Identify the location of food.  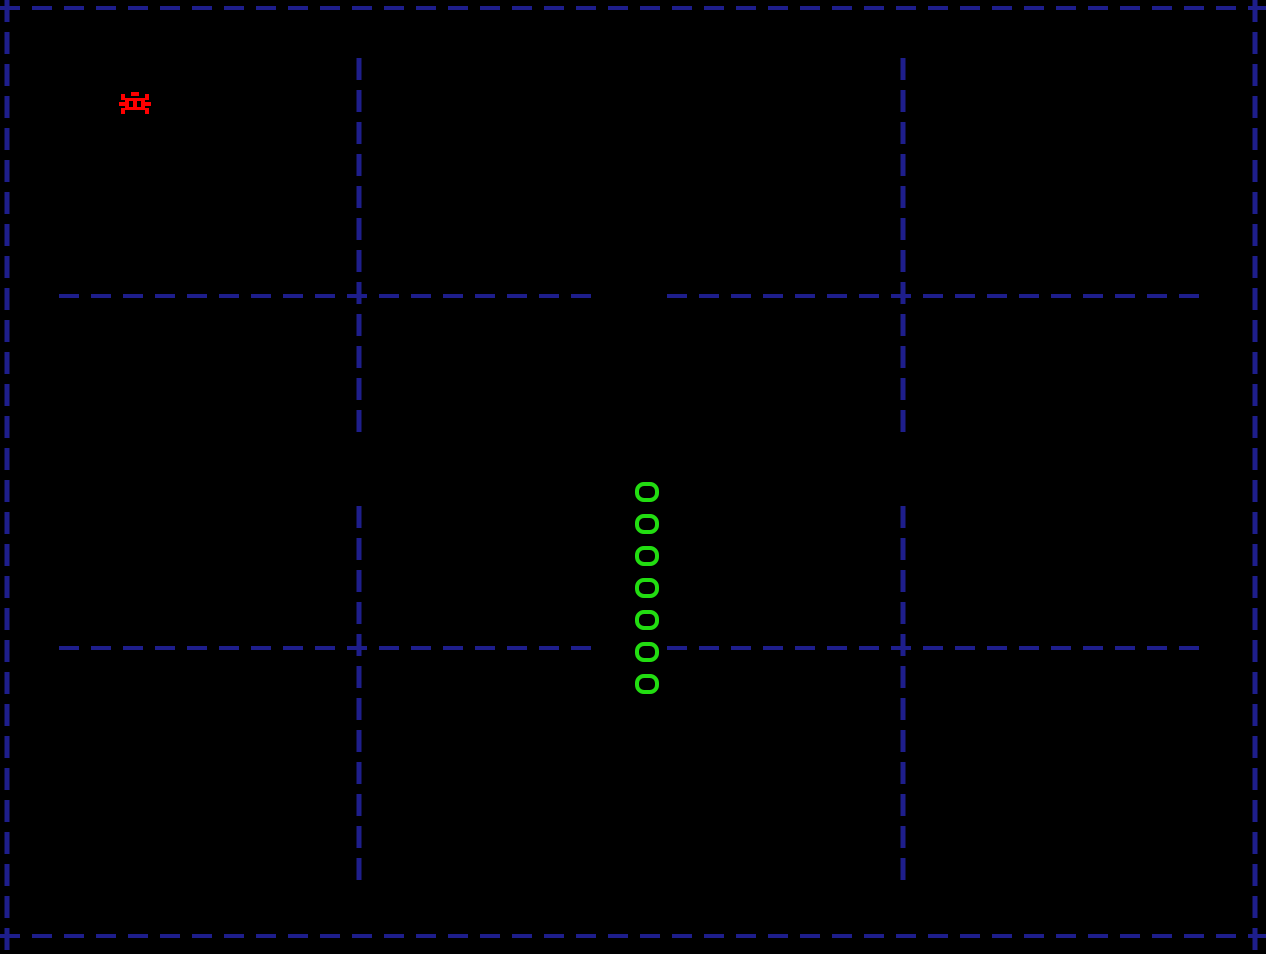
(135, 103).